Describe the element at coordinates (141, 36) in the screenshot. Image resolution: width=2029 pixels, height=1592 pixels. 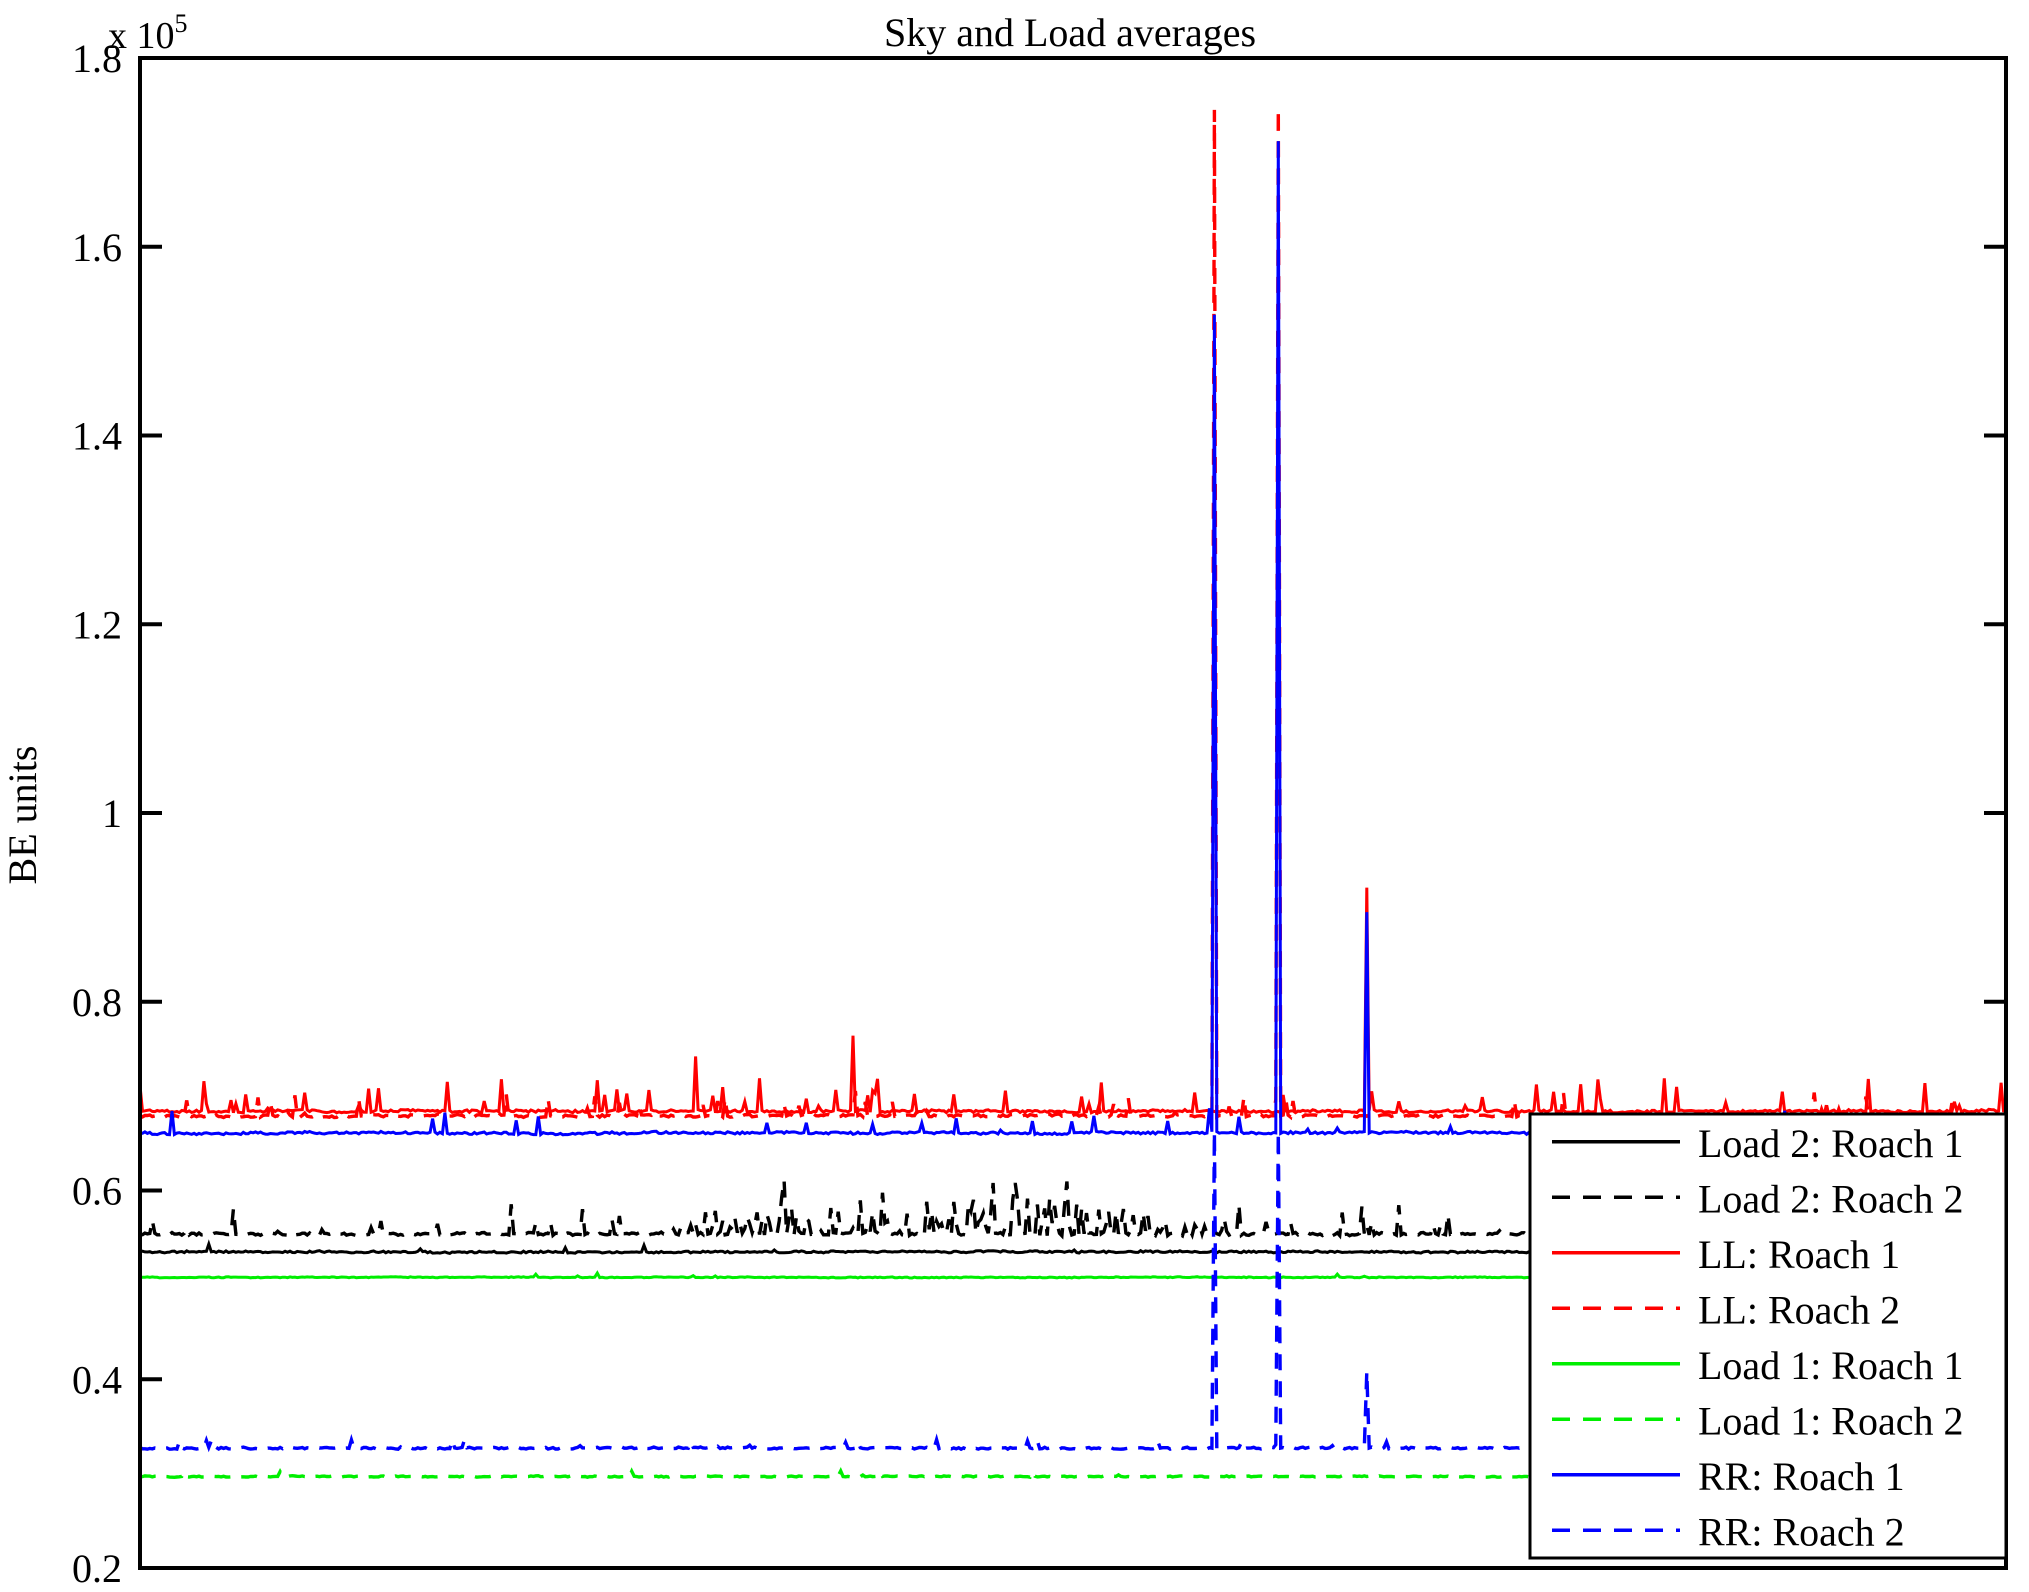
I see `y-axis-exponent-prefix: x 10` at that location.